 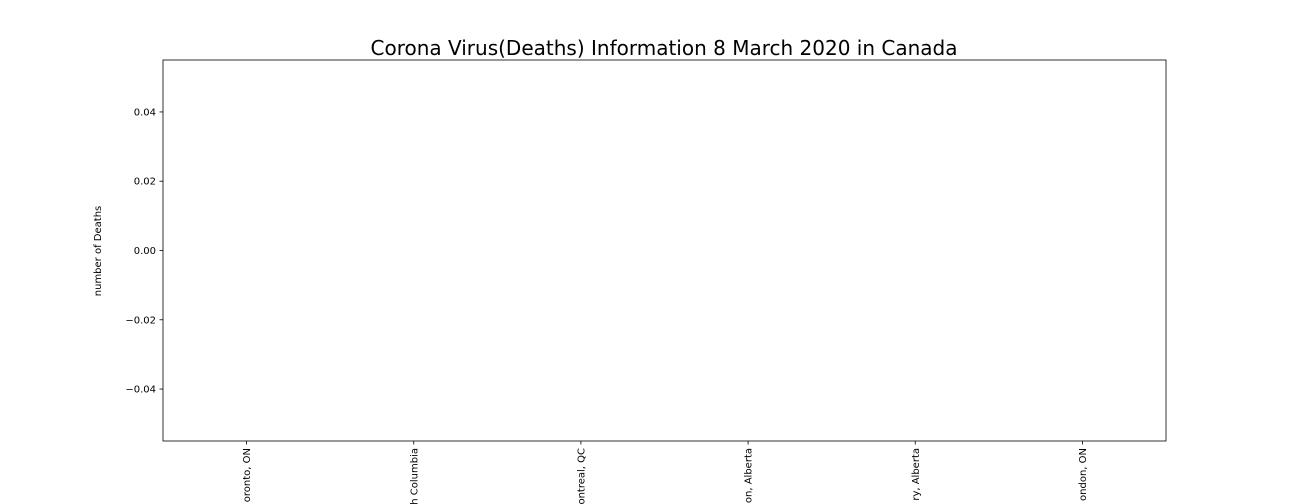 I want to click on x-tick-label: h Columbia, so click(x=414, y=476).